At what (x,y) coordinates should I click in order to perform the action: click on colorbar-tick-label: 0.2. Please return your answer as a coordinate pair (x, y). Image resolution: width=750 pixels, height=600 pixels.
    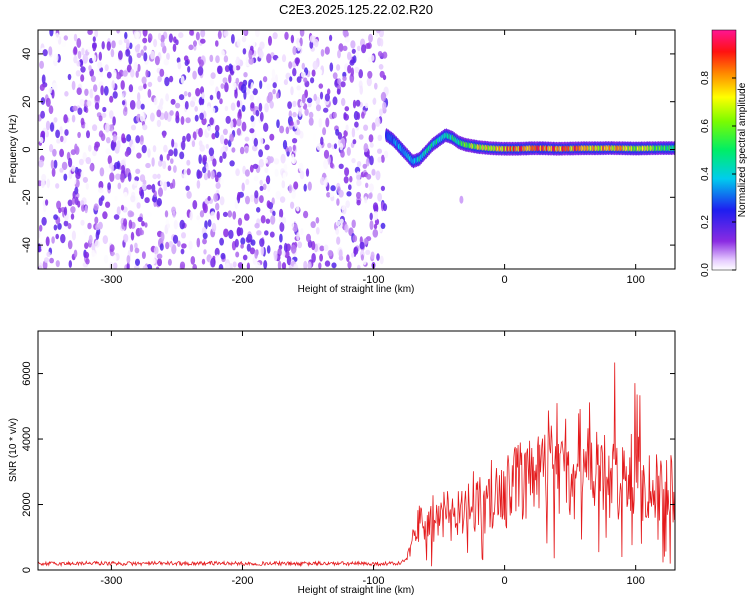
    Looking at the image, I should click on (705, 222).